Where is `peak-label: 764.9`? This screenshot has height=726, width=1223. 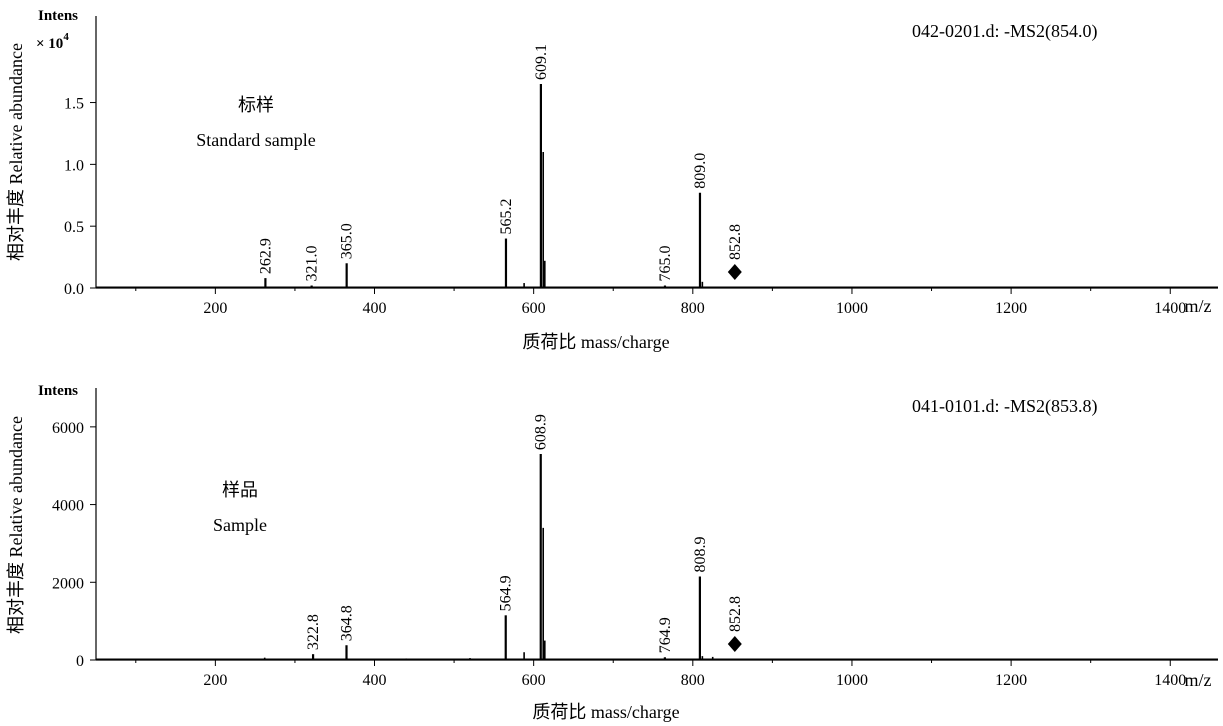
peak-label: 764.9 is located at coordinates (665, 635).